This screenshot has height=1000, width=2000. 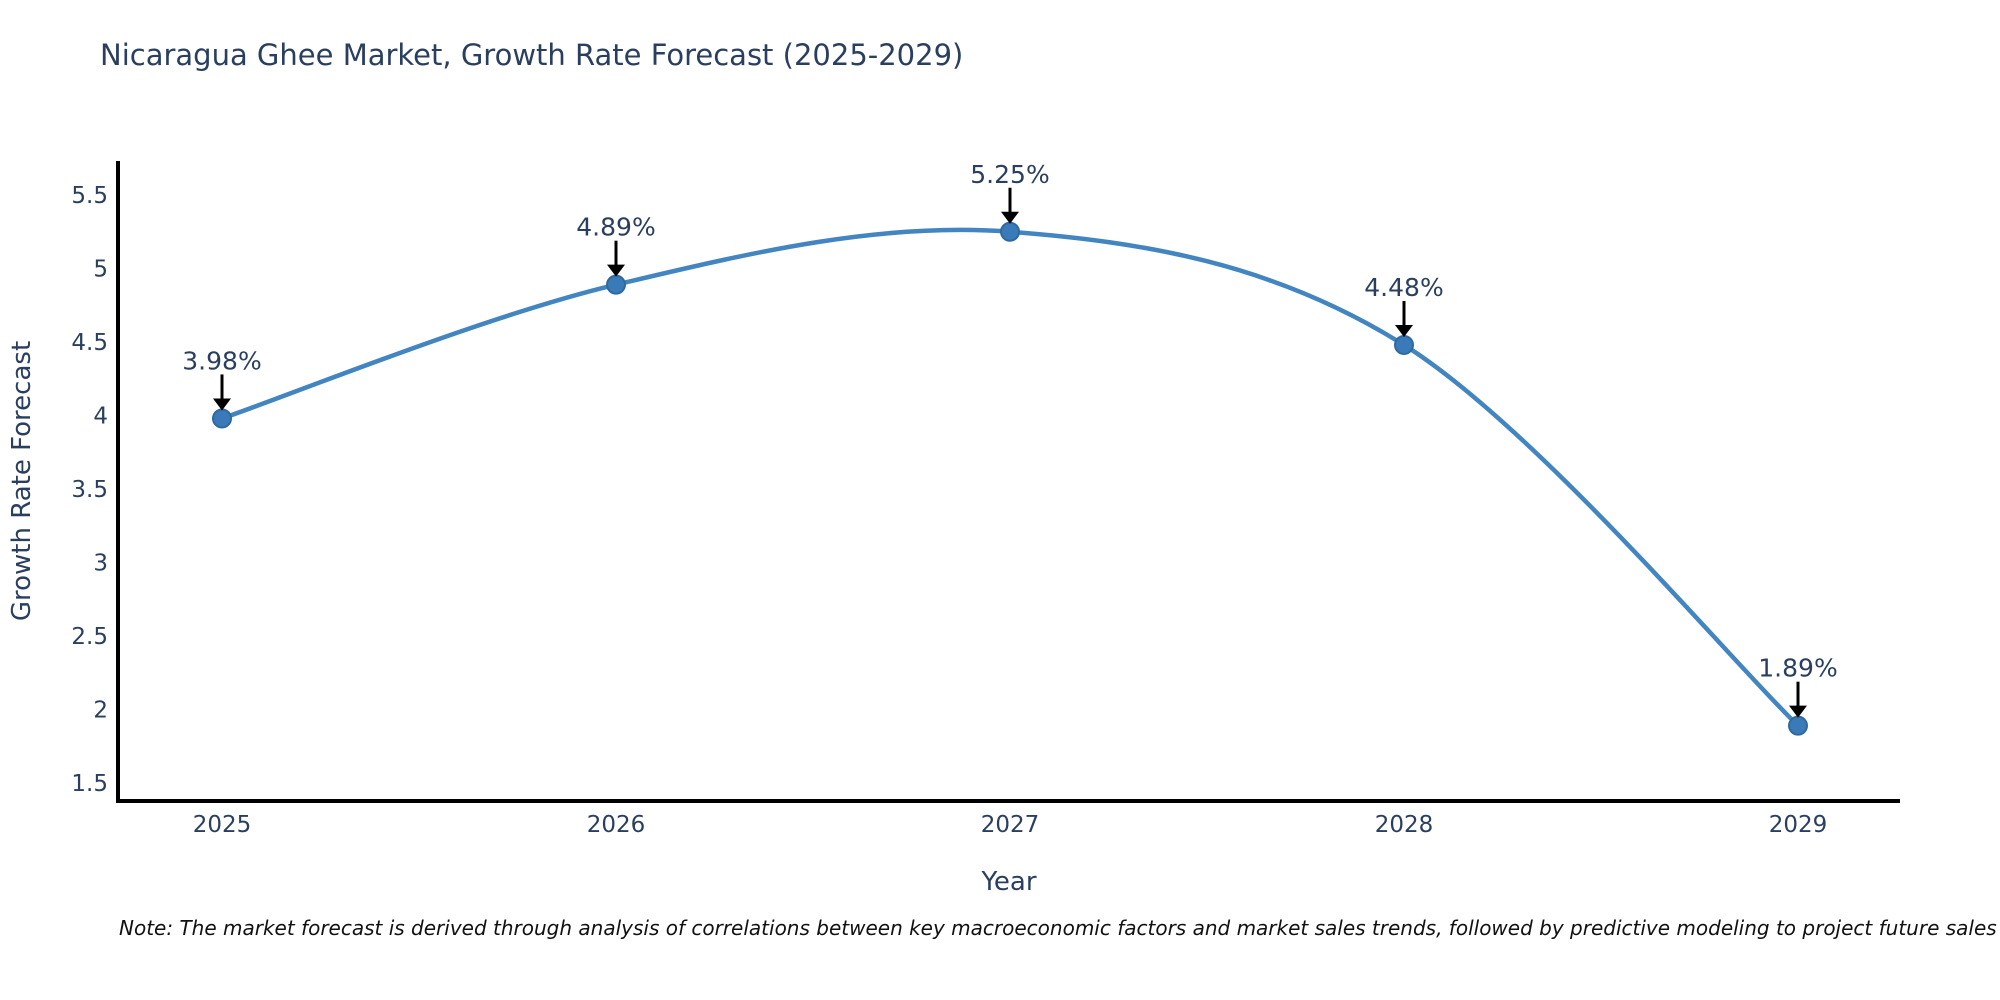 I want to click on y-axis-title: Growth Rate Forecast, so click(x=22, y=481).